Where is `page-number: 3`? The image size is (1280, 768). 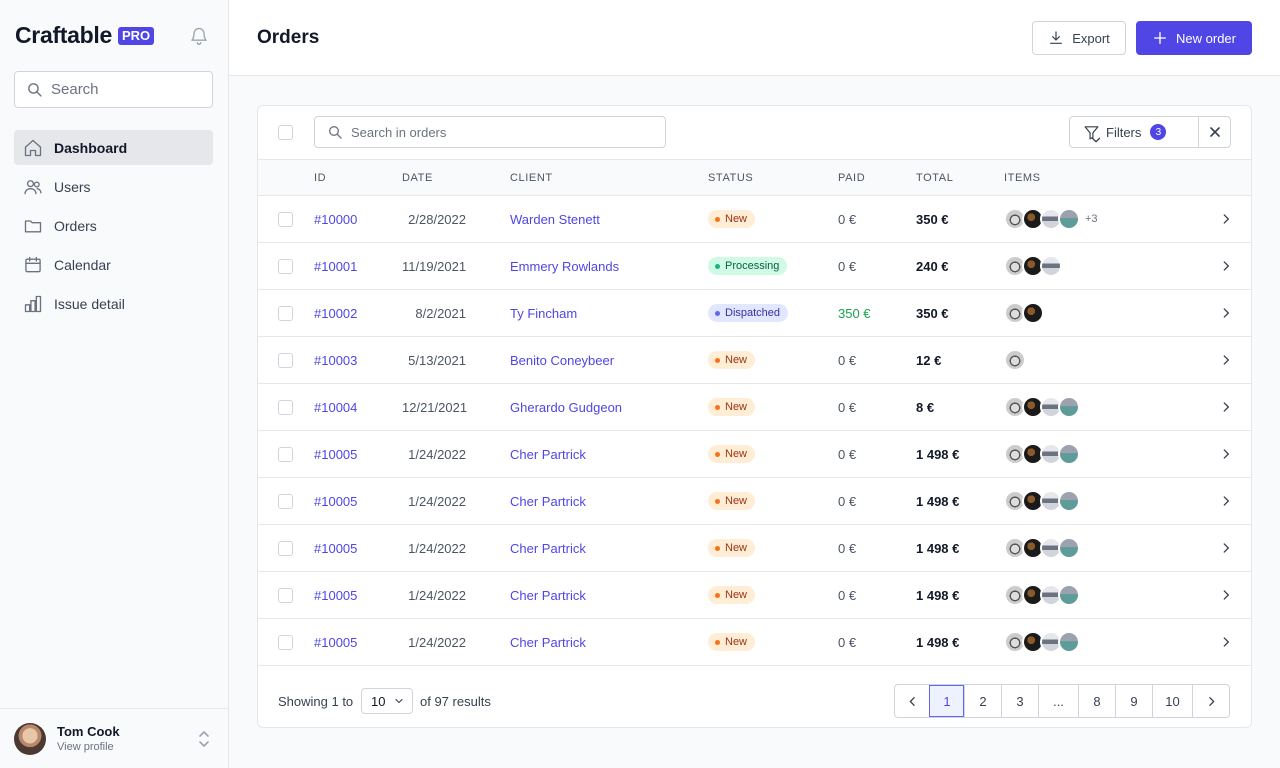 page-number: 3 is located at coordinates (1020, 701).